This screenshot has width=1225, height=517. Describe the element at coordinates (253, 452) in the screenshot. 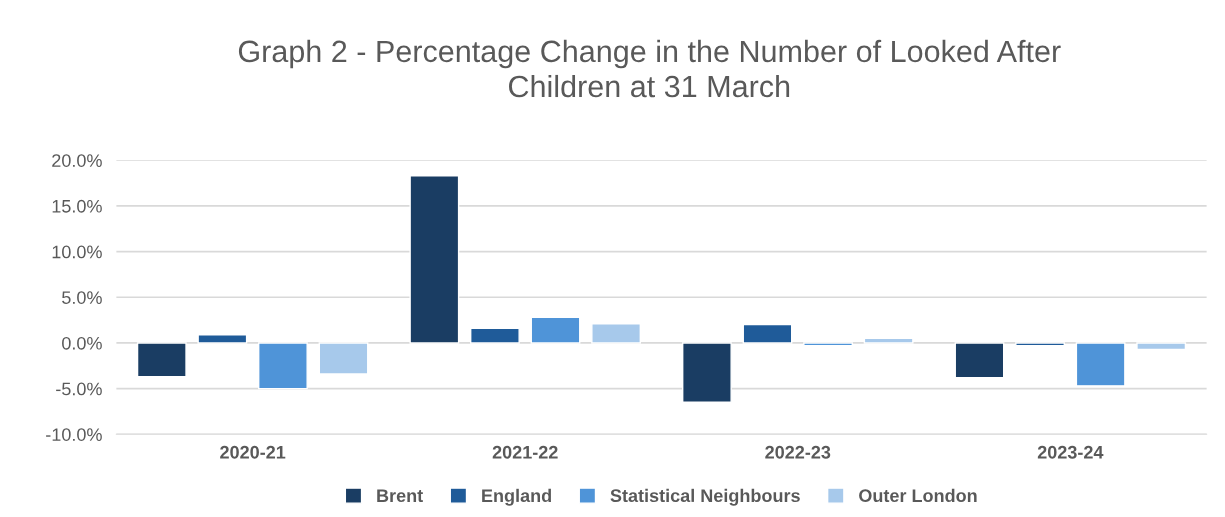

I see `x-tick-label: 2020-21` at that location.